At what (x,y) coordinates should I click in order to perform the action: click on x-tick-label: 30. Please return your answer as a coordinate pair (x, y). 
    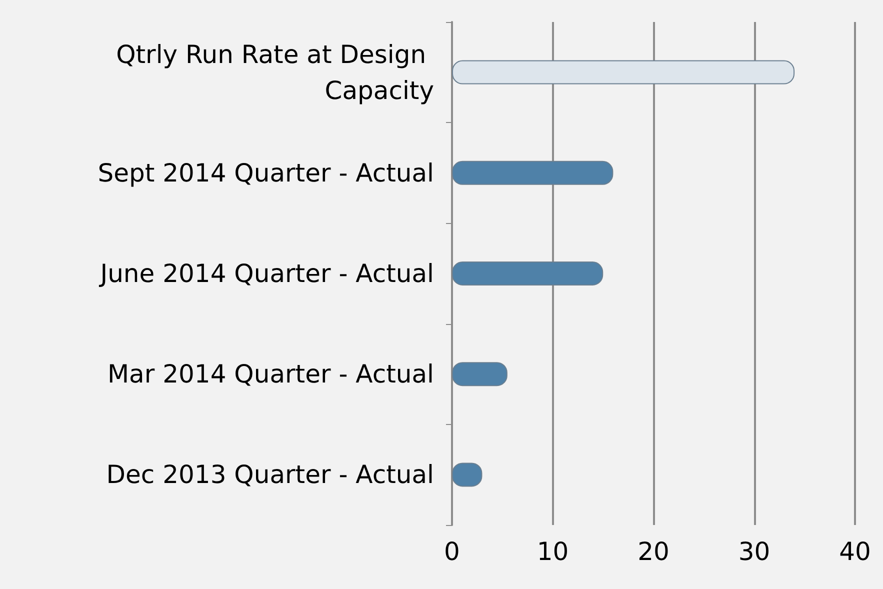
    Looking at the image, I should click on (754, 551).